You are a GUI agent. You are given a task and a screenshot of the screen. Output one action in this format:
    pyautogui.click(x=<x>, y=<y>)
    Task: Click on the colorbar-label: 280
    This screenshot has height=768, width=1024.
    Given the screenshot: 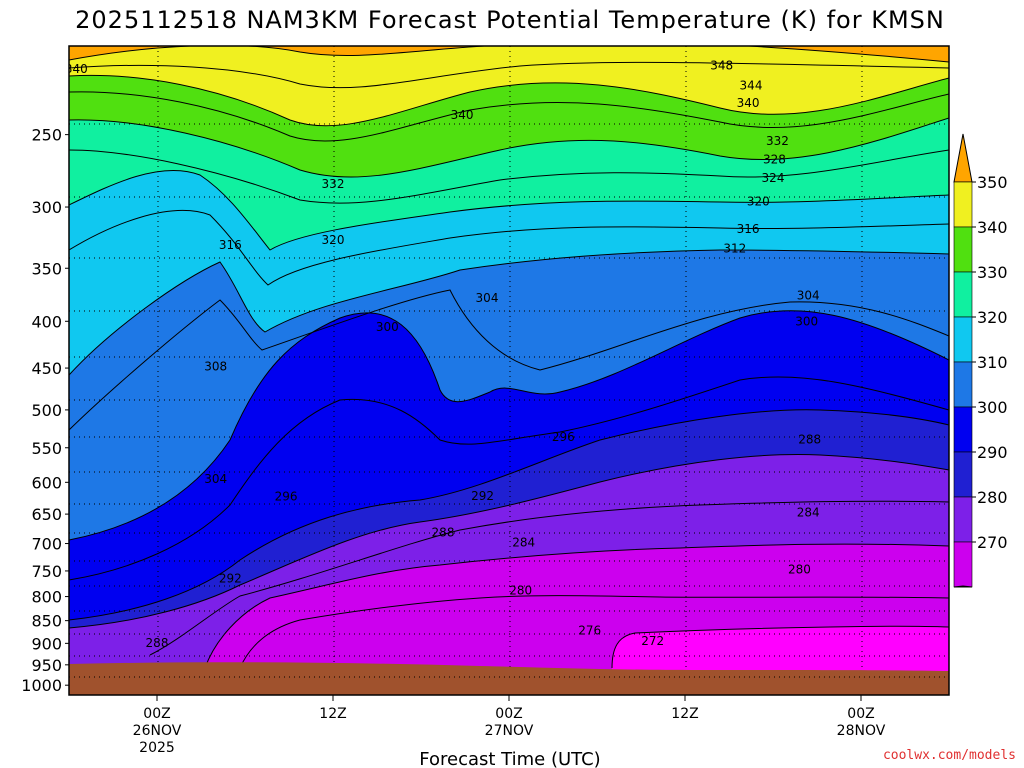 What is the action you would take?
    pyautogui.click(x=992, y=497)
    